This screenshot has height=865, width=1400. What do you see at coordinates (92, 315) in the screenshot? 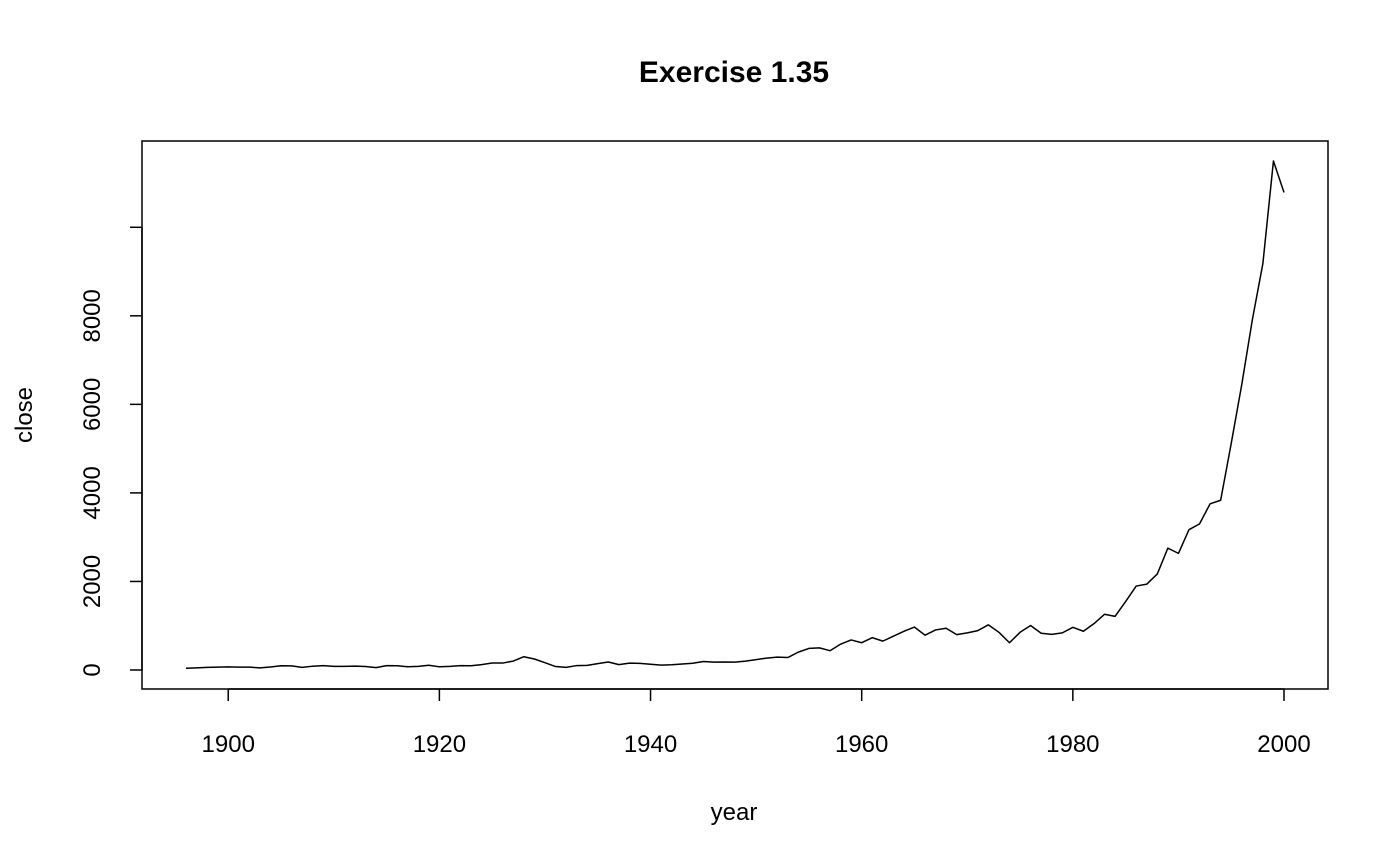
I see `y-tick-label: 8000` at bounding box center [92, 315].